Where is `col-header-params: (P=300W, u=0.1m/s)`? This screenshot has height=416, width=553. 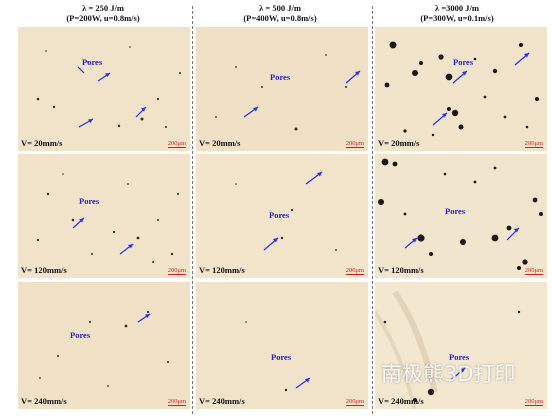 col-header-params: (P=300W, u=0.1m/s) is located at coordinates (457, 18).